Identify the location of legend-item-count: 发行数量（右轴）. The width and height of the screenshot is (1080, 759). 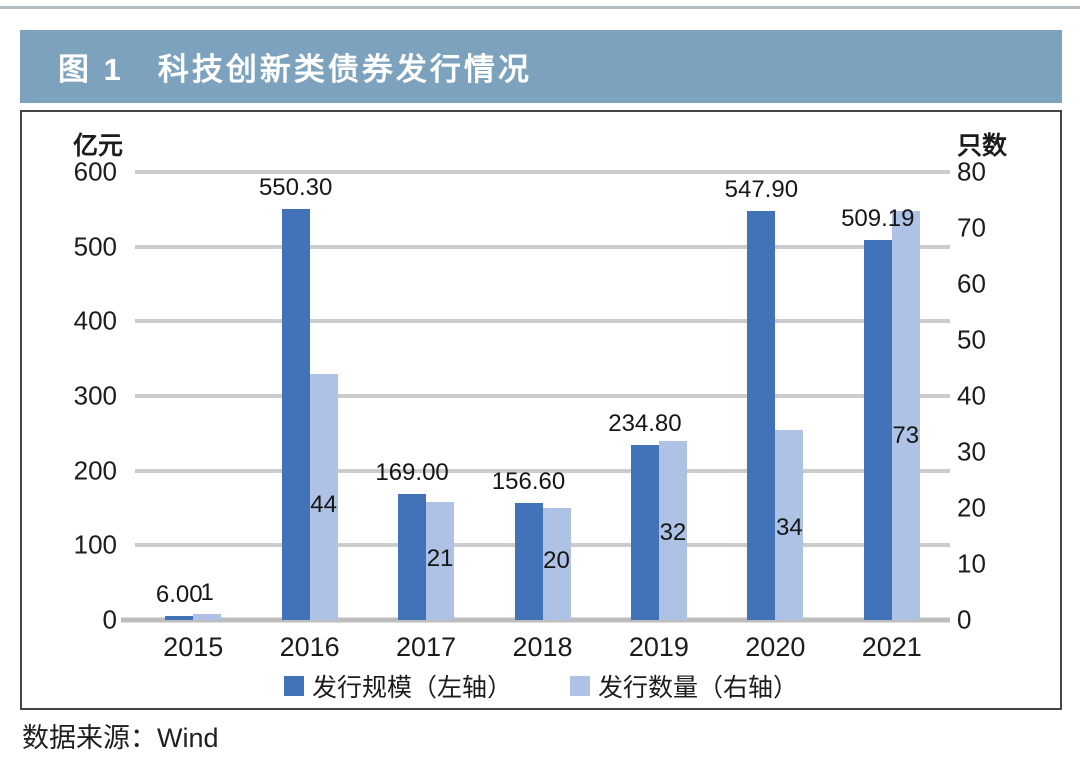
(684, 686).